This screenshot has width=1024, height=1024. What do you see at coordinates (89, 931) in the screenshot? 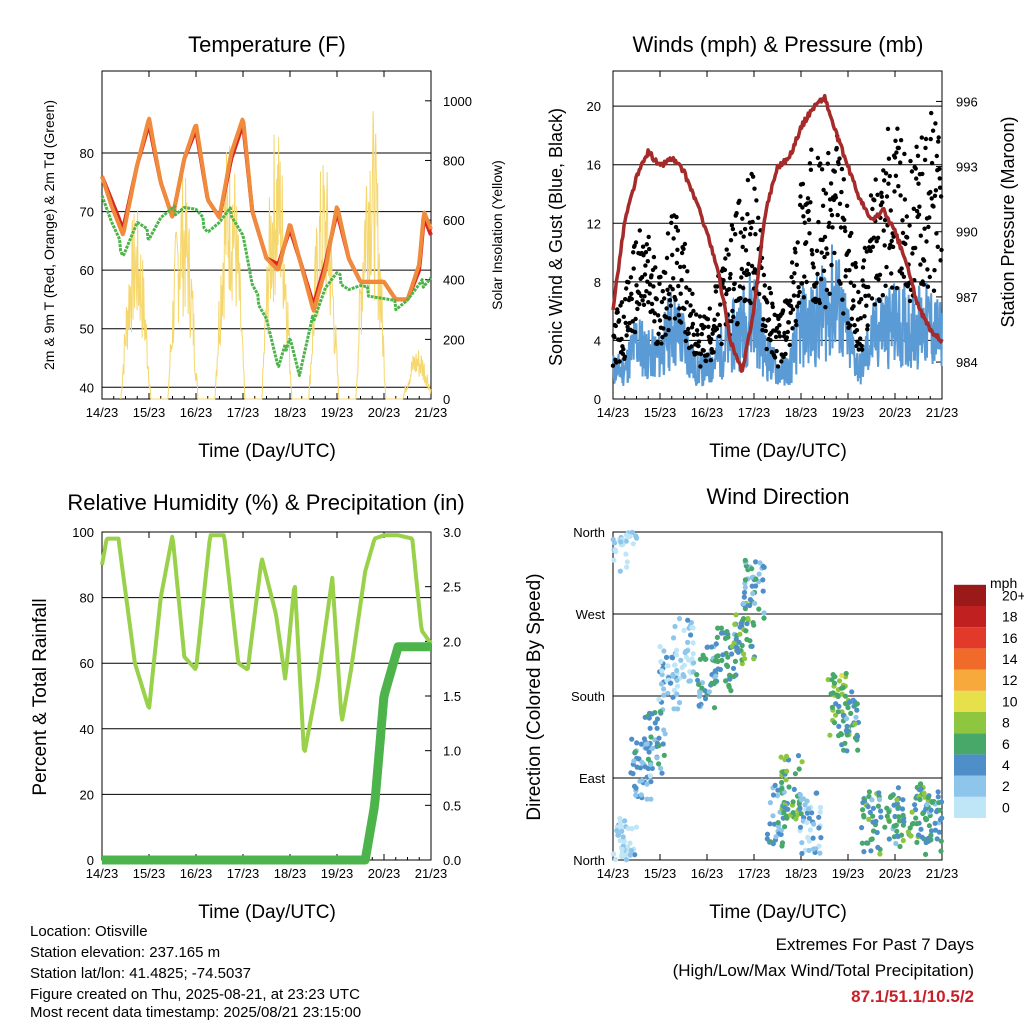
I see `footer-location: Location: Otisville` at bounding box center [89, 931].